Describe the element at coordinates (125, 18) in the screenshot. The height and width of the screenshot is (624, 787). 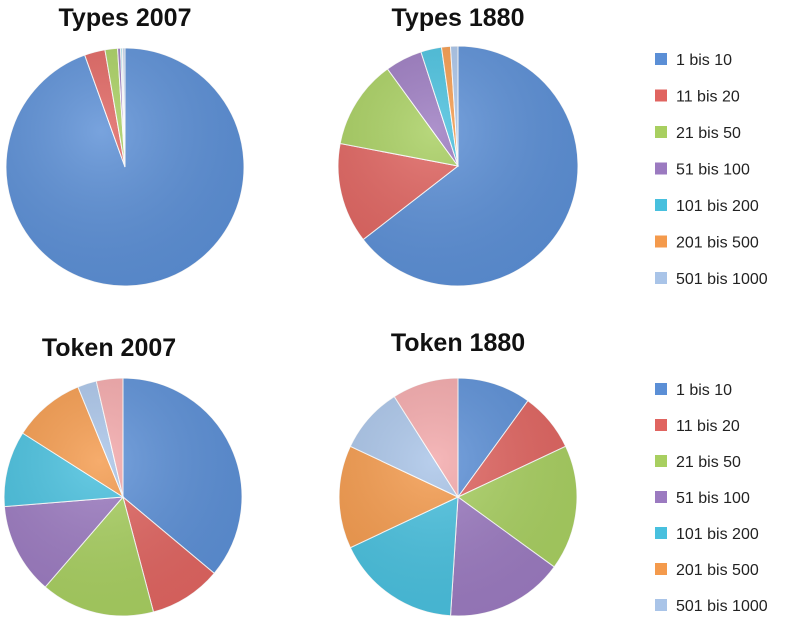
I see `chart-title-types-2007: Types 2007` at that location.